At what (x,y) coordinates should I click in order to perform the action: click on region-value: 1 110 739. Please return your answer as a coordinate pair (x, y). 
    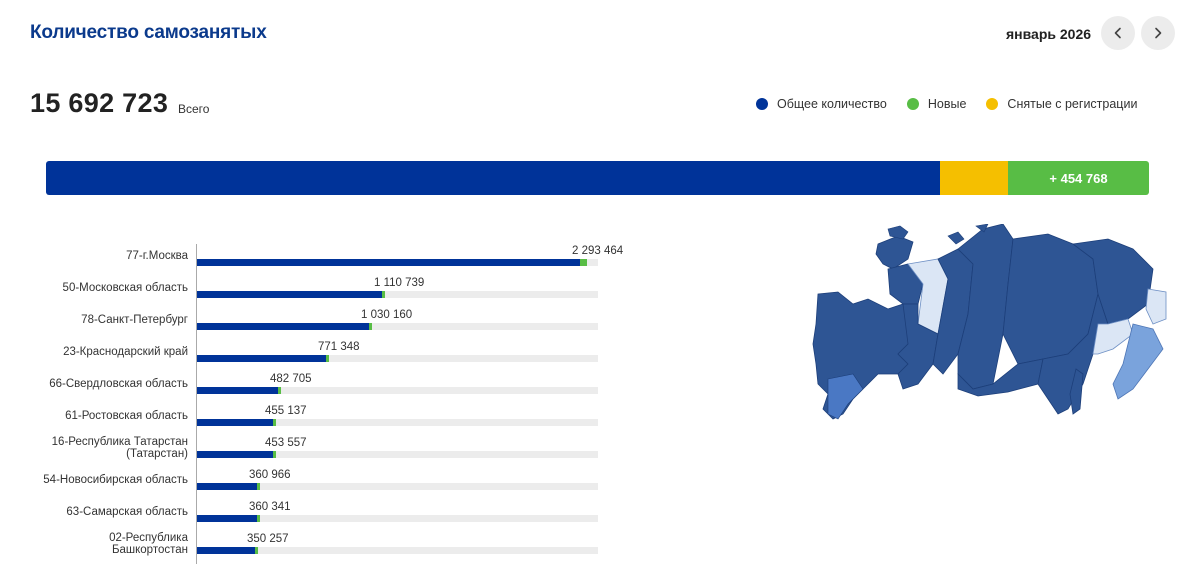
    Looking at the image, I should click on (399, 283).